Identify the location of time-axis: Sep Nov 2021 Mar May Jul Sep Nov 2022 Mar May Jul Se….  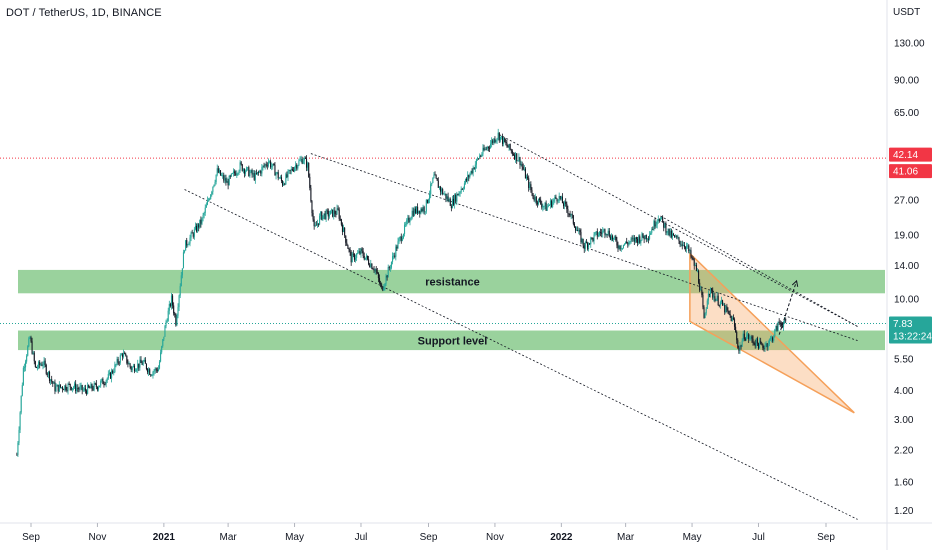
(428, 533).